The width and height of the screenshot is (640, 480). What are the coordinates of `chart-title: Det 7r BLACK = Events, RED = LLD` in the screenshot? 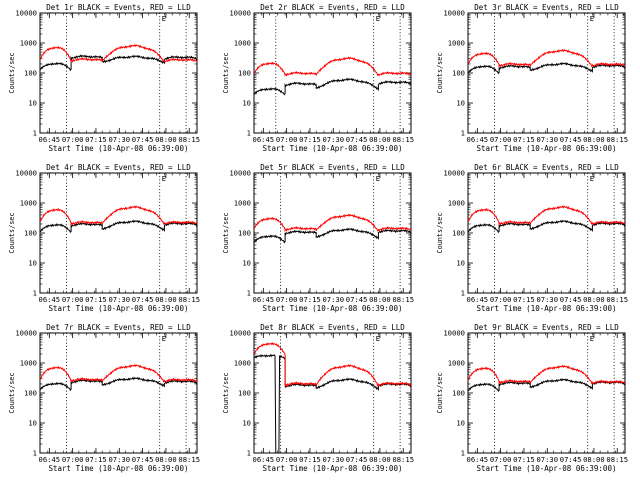 It's located at (118, 327).